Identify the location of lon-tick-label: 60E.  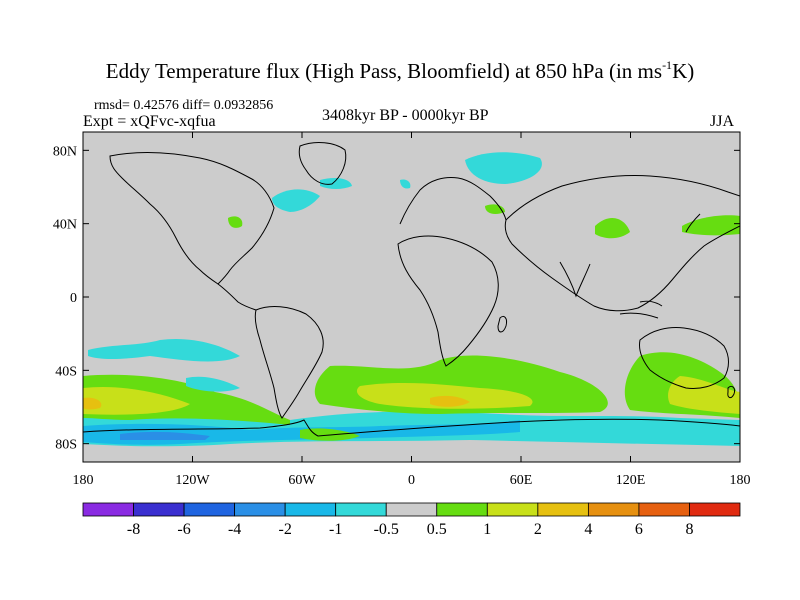
(521, 480).